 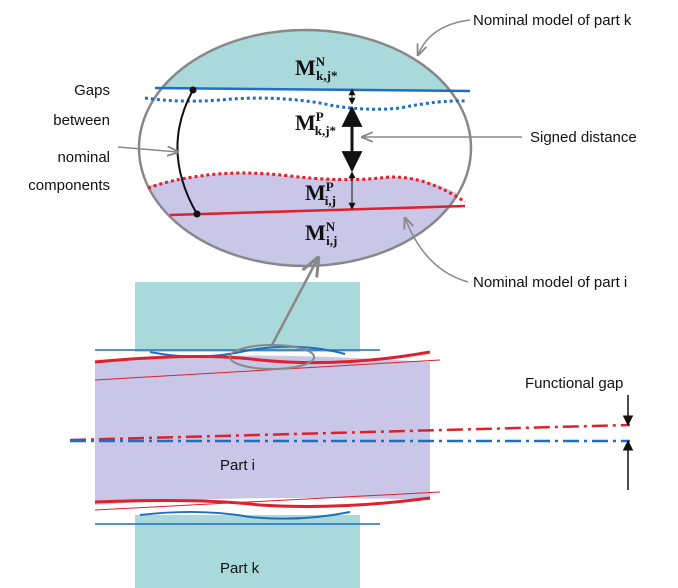 I want to click on part-line-k, so click(x=305, y=103).